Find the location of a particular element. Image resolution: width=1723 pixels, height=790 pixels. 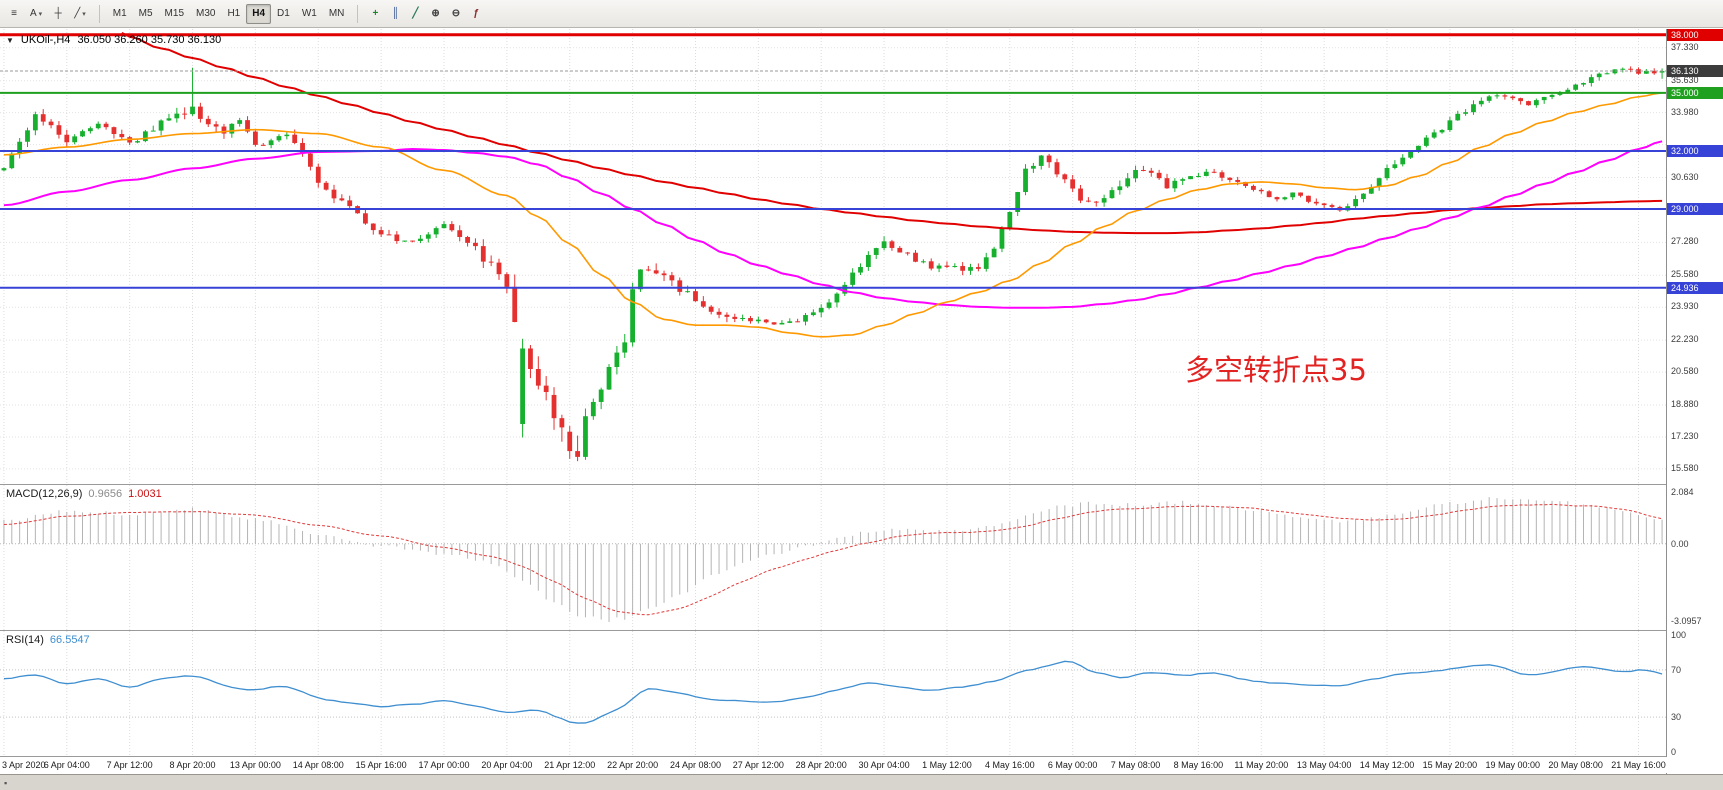

timeframe-m30: M30 is located at coordinates (206, 13).